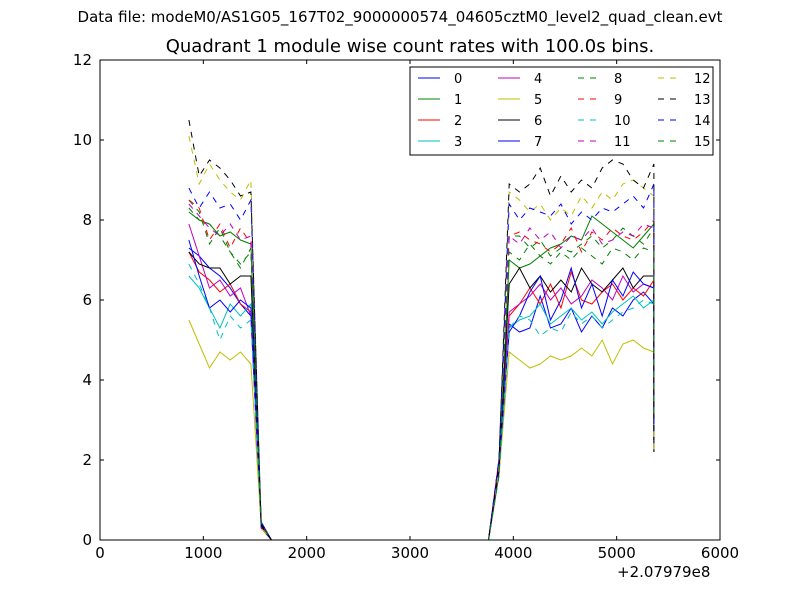 The width and height of the screenshot is (800, 600). I want to click on x-tick-label: 6000, so click(720, 553).